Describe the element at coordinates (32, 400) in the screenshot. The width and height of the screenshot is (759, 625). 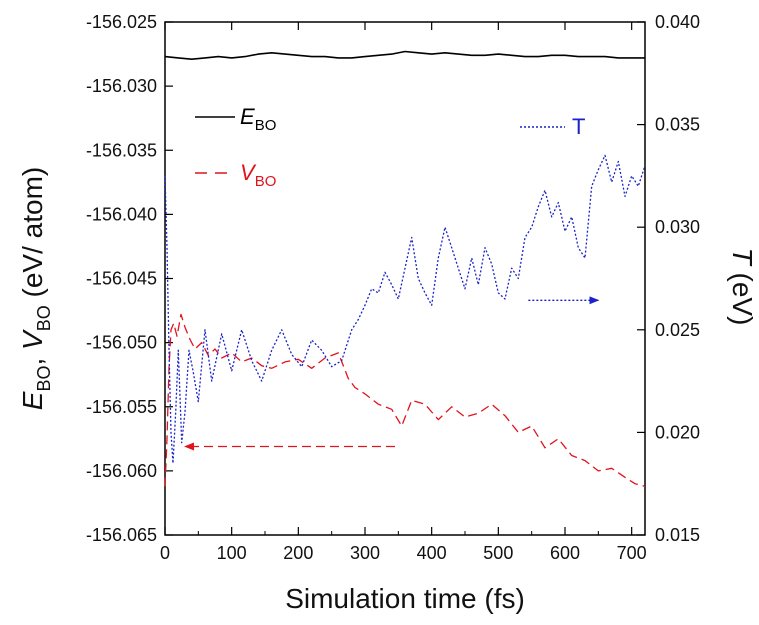
I see `y-left-label-main1: E` at that location.